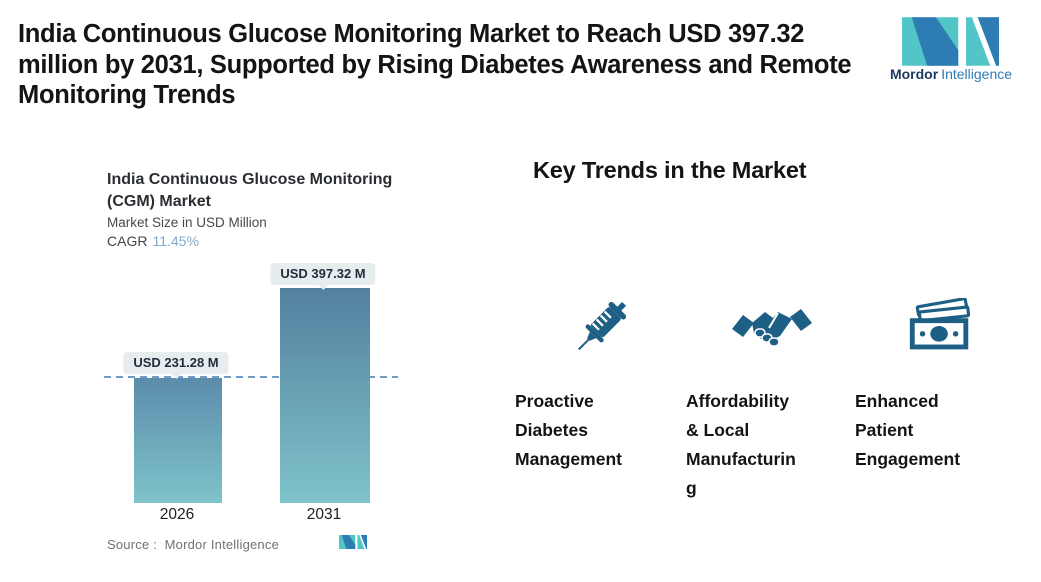  Describe the element at coordinates (187, 222) in the screenshot. I see `chart-subtitle: Market Size in USD Million` at that location.